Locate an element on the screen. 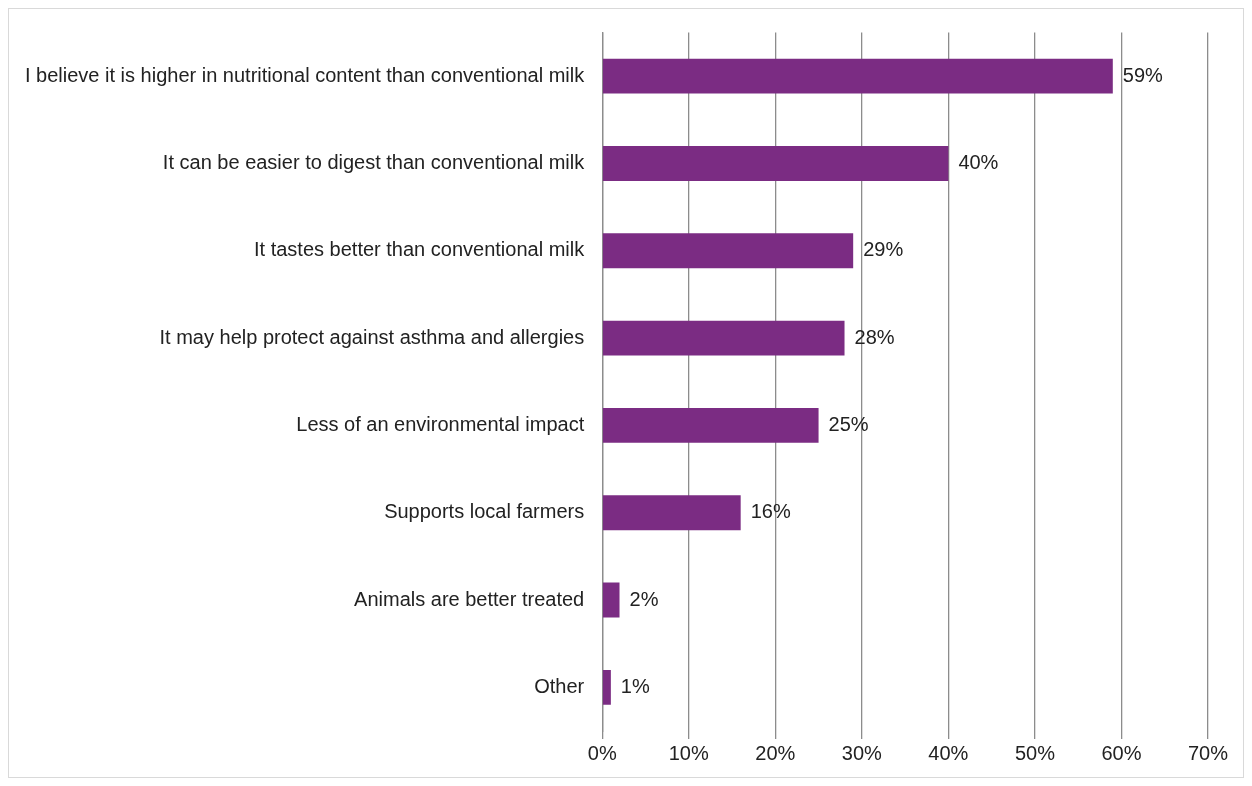  x-tick-label: 0% is located at coordinates (602, 752).